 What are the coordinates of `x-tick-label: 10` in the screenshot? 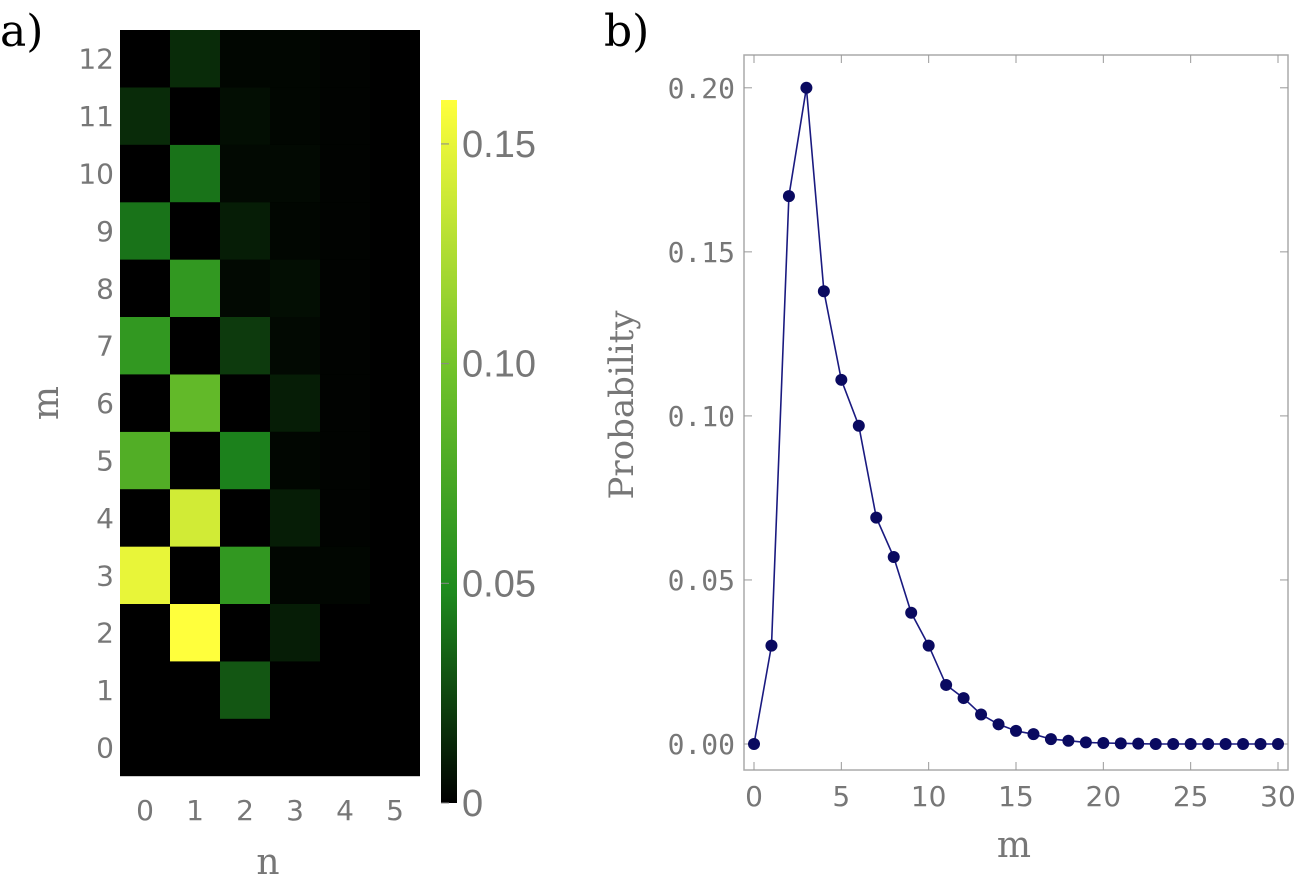 It's located at (929, 796).